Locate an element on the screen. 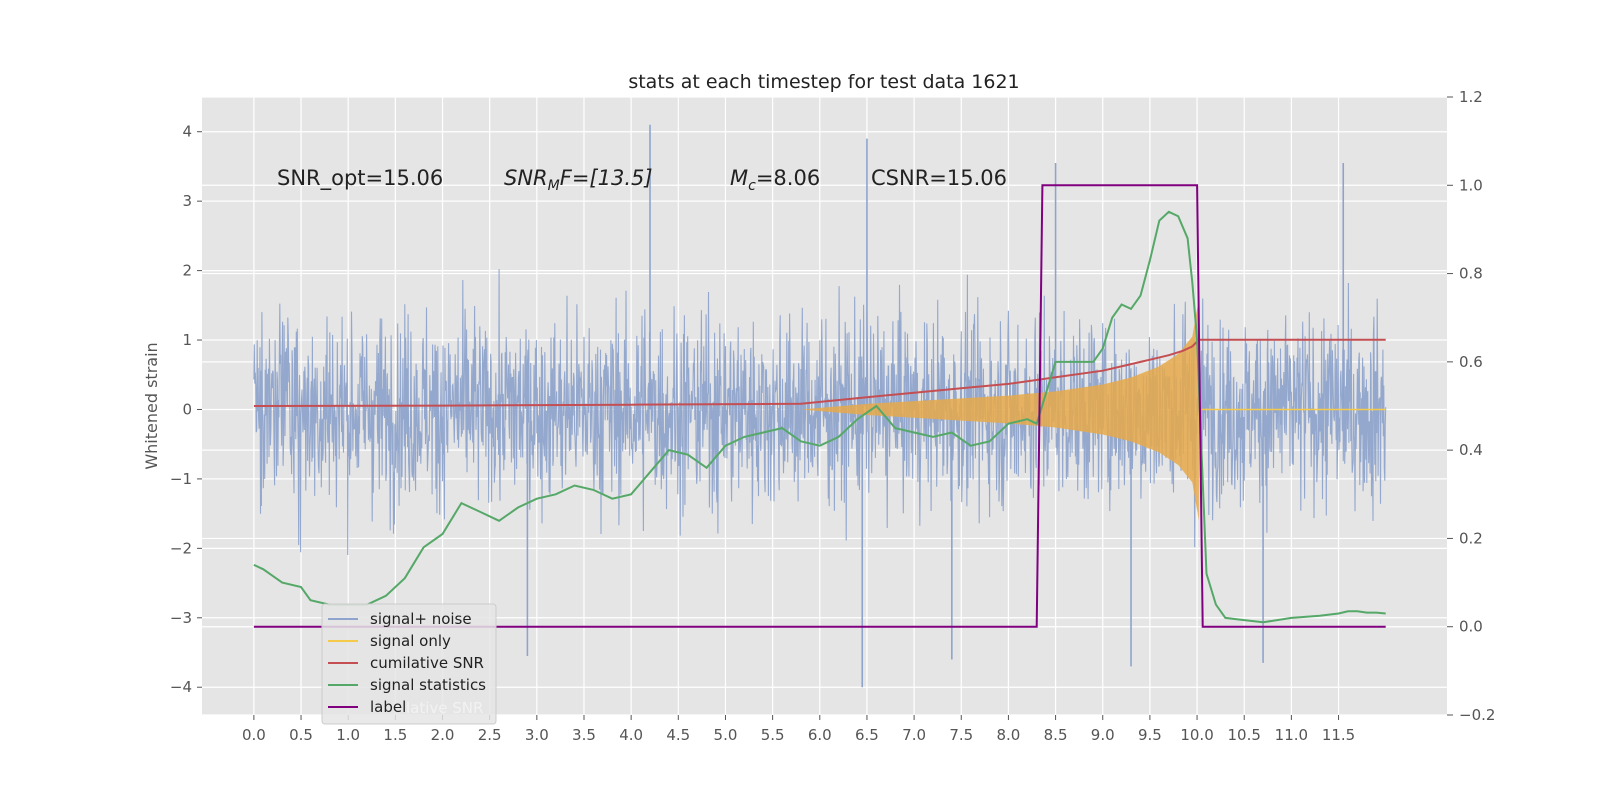 The width and height of the screenshot is (1600, 800). y-tick-label: −3 is located at coordinates (181, 618).